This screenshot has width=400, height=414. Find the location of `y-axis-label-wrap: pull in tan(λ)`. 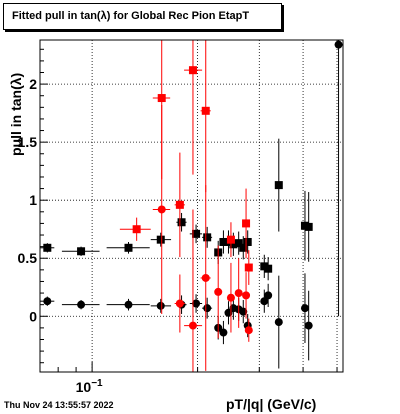

y-axis-label-wrap: pull in tan(λ) is located at coordinates (18, 117).